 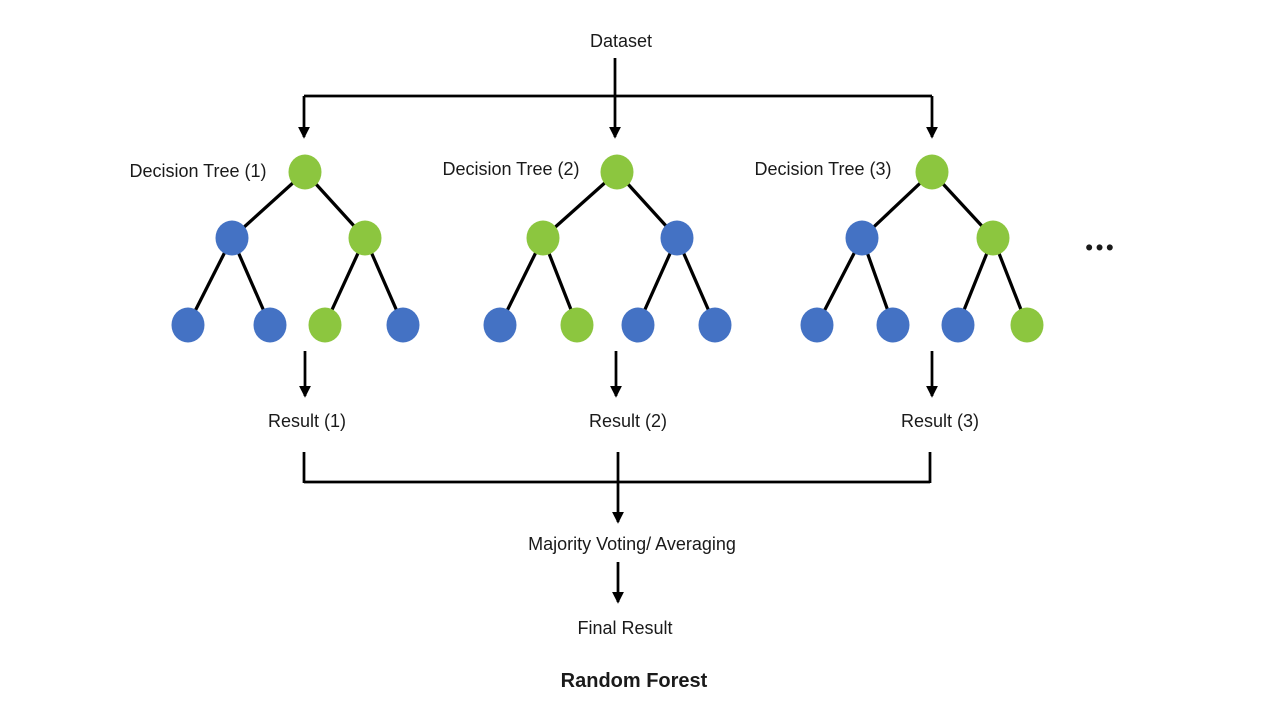 I want to click on result-1-label: Result (1), so click(x=307, y=421).